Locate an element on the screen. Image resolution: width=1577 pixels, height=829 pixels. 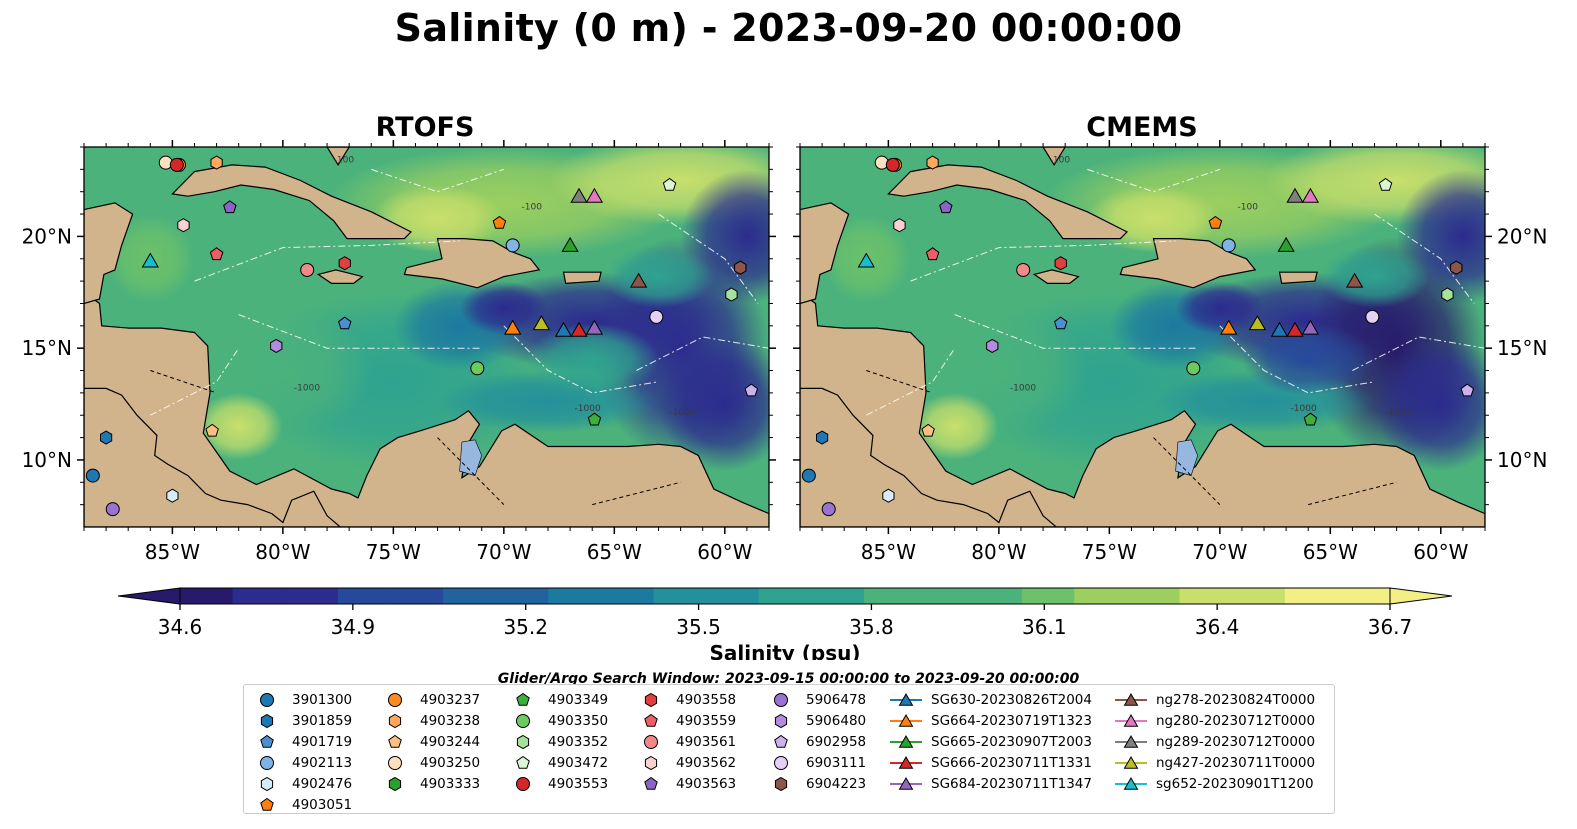
legend-column: 4903237 4903238 4903244 4903250 4903333 is located at coordinates (429, 741).